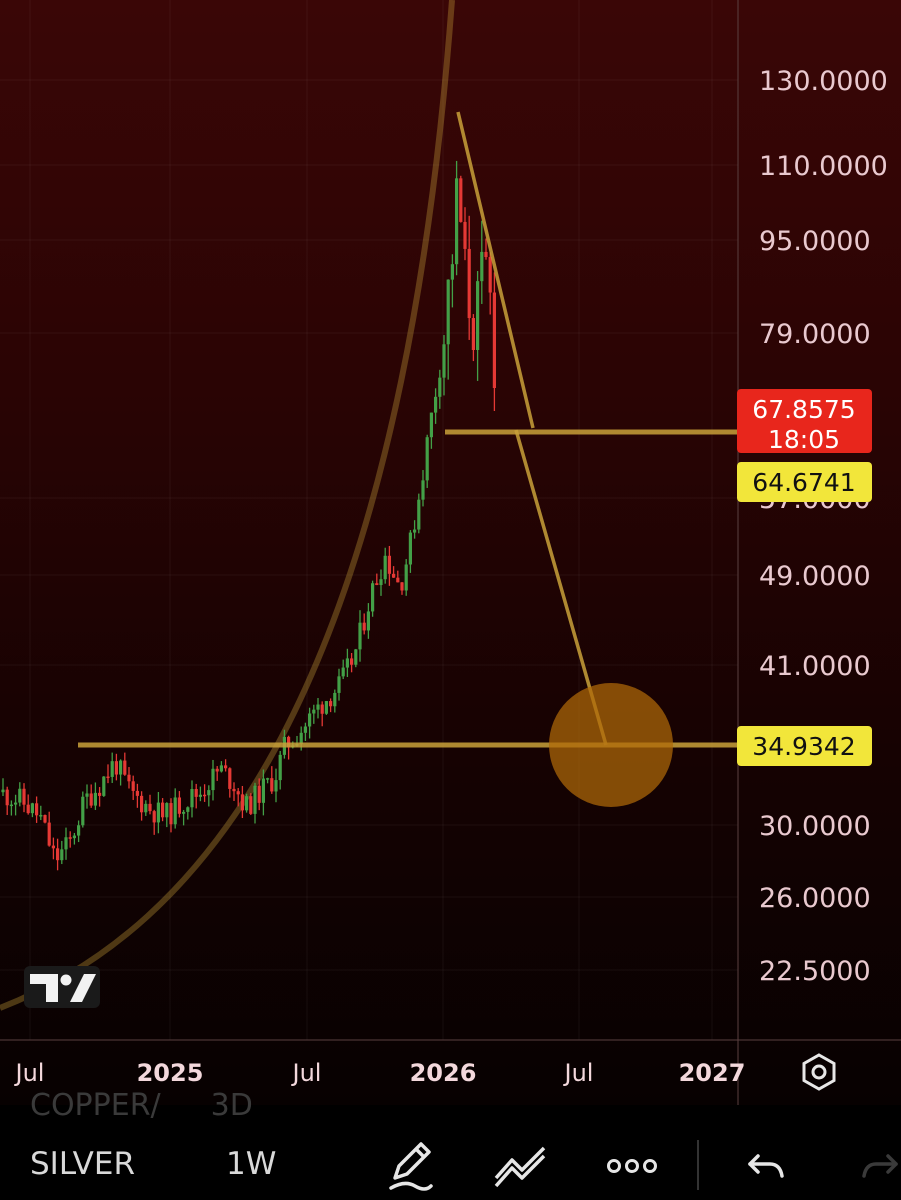 Image resolution: width=901 pixels, height=1200 pixels. Describe the element at coordinates (803, 482) in the screenshot. I see `level-upper-value: 64.6741` at that location.